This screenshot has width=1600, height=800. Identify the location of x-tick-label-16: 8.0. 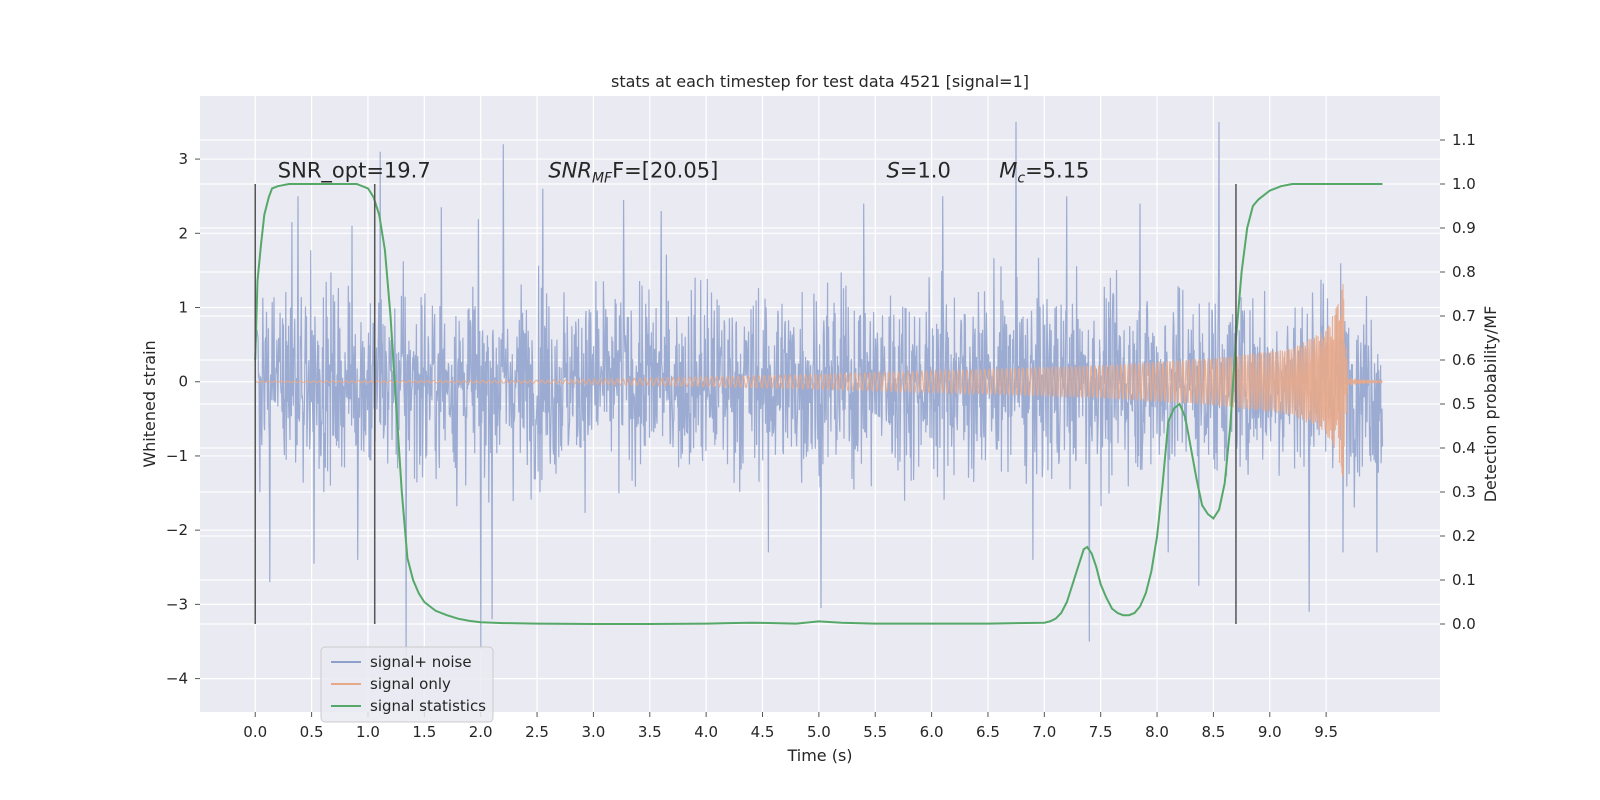
(1157, 732).